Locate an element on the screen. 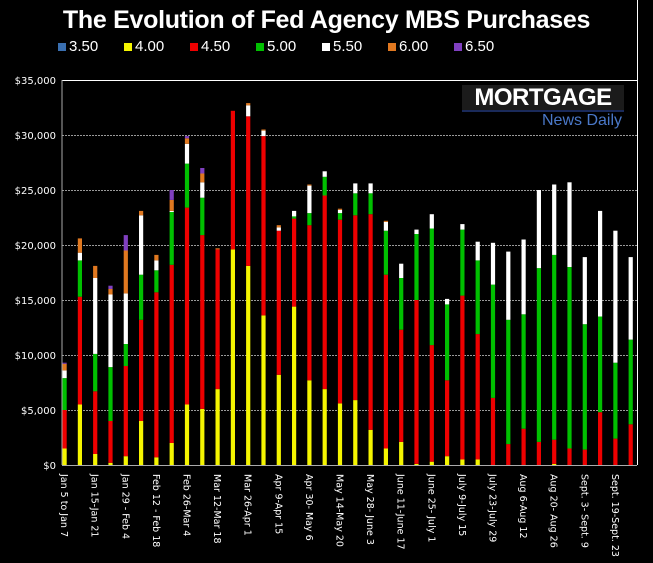  x-tick-label: Aug 6-Aug 12 is located at coordinates (522, 506).